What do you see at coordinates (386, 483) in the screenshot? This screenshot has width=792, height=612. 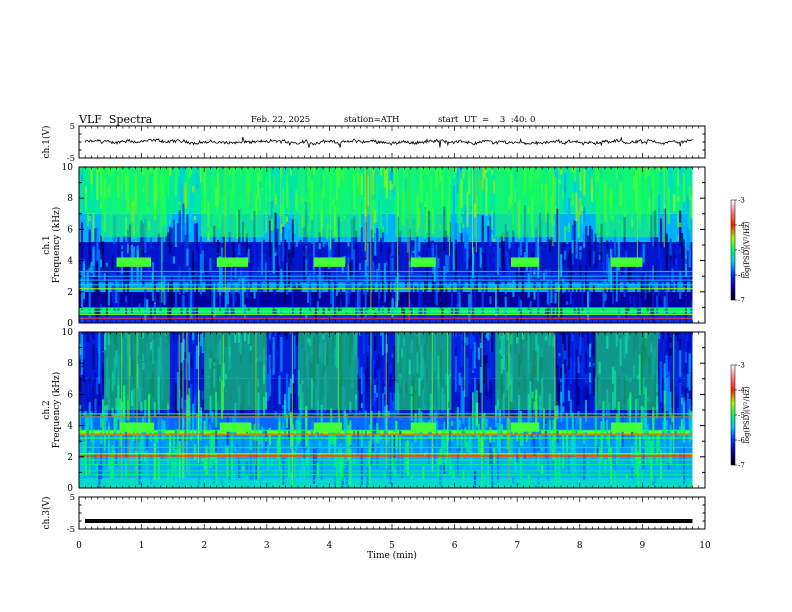 I see `ch2-spectrogram-band` at bounding box center [386, 483].